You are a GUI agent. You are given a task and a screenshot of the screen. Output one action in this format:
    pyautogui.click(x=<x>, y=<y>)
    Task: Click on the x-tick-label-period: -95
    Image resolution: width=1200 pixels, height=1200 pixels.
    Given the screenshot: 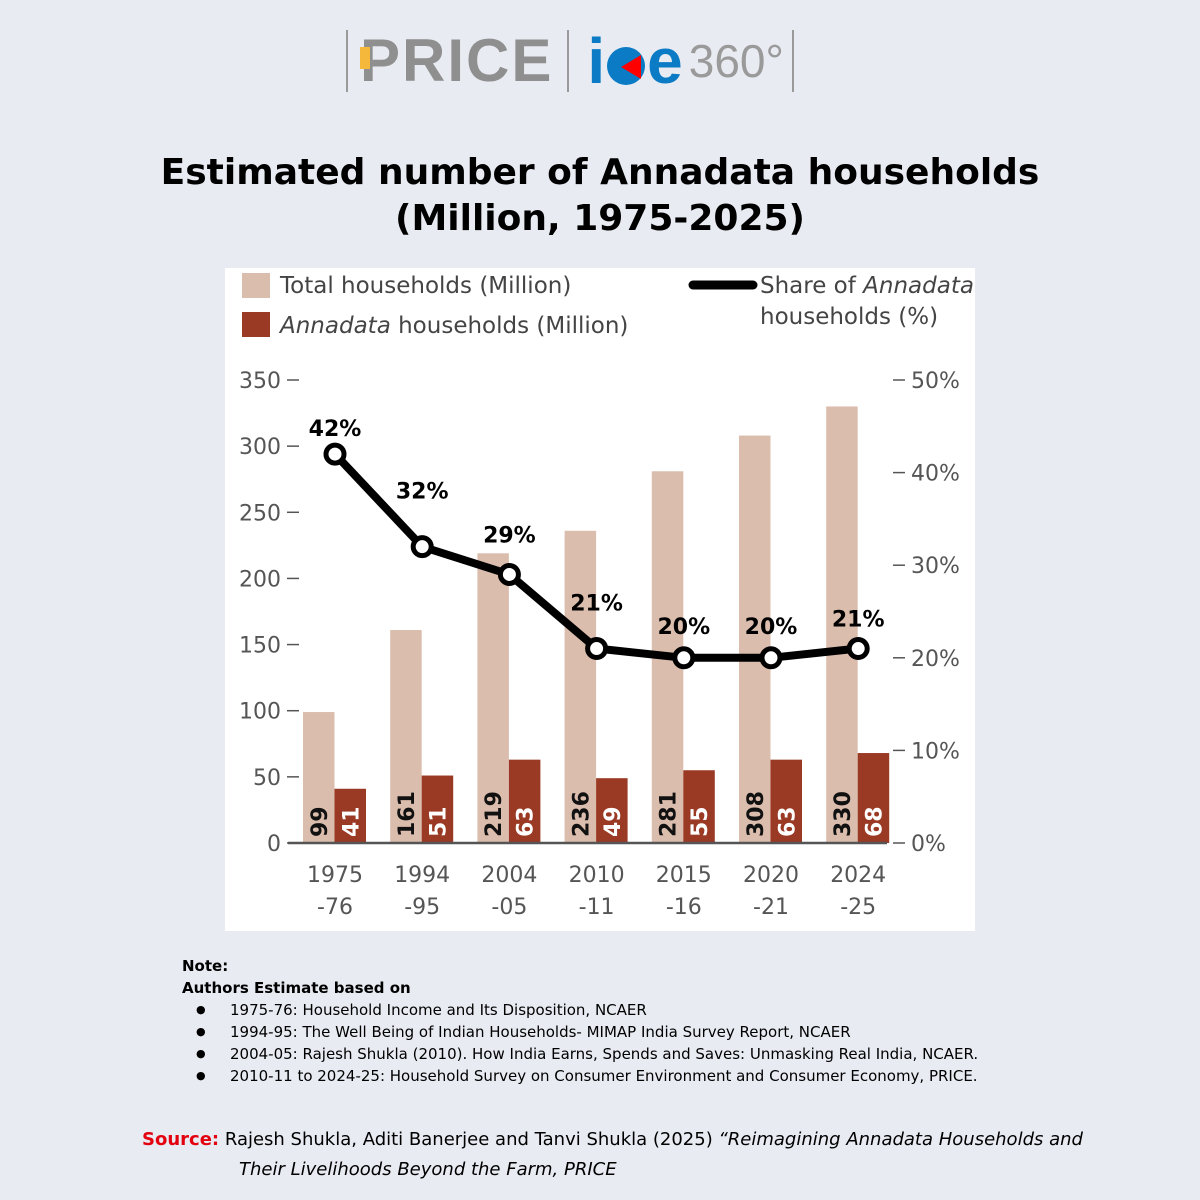 What is the action you would take?
    pyautogui.click(x=422, y=907)
    